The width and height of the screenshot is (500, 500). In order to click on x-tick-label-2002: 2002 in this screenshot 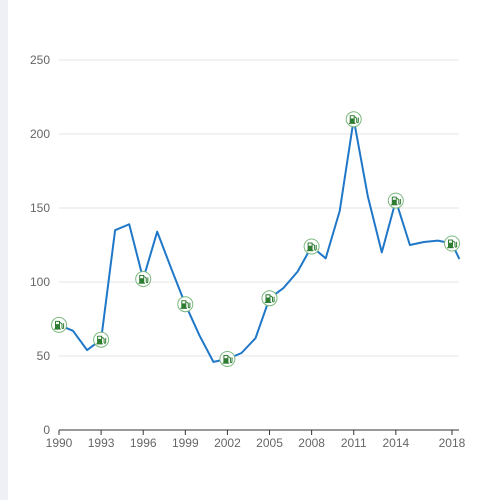, I will do `click(227, 443)`.